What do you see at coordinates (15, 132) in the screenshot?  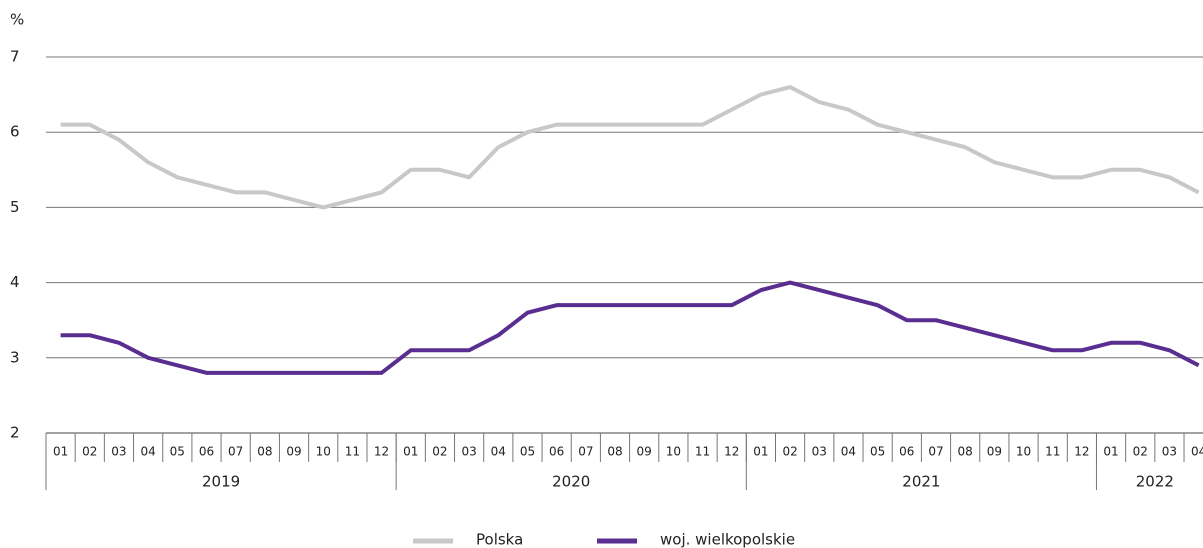 I see `y-tick-label: 6` at bounding box center [15, 132].